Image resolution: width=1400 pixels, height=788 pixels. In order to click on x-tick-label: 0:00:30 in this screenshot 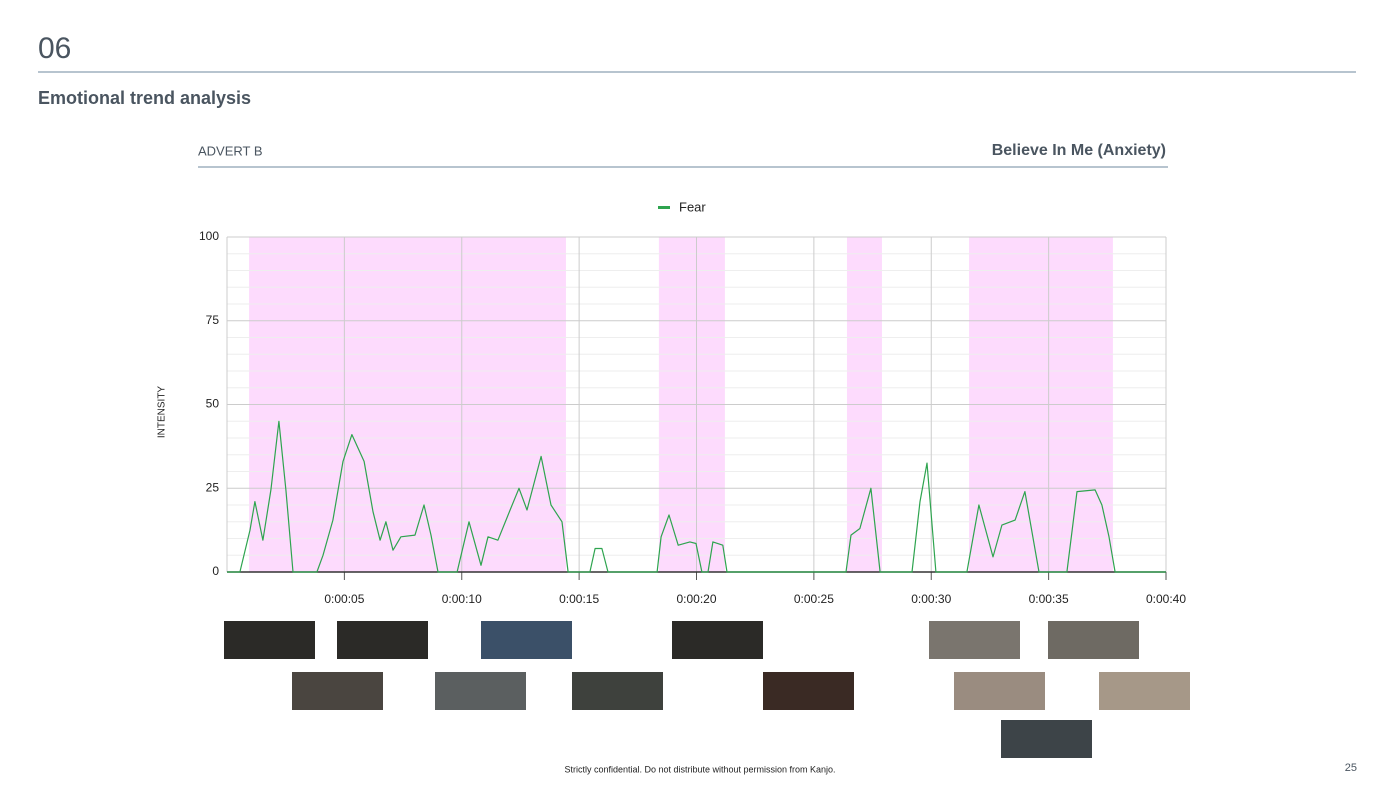, I will do `click(931, 599)`.